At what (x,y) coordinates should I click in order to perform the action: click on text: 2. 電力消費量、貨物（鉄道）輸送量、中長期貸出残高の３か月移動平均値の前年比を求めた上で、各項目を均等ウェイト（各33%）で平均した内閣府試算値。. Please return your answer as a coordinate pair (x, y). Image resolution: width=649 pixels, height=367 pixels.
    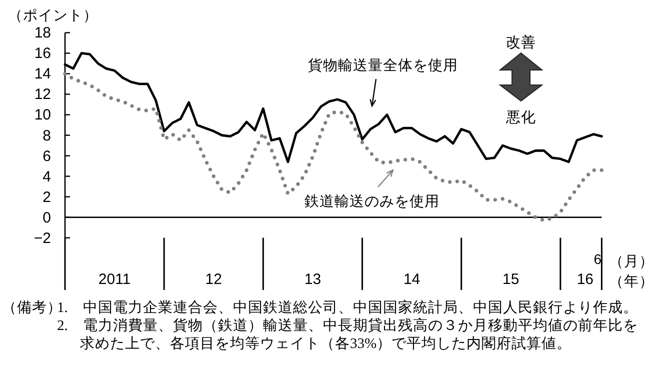
    Looking at the image, I should click on (348, 335).